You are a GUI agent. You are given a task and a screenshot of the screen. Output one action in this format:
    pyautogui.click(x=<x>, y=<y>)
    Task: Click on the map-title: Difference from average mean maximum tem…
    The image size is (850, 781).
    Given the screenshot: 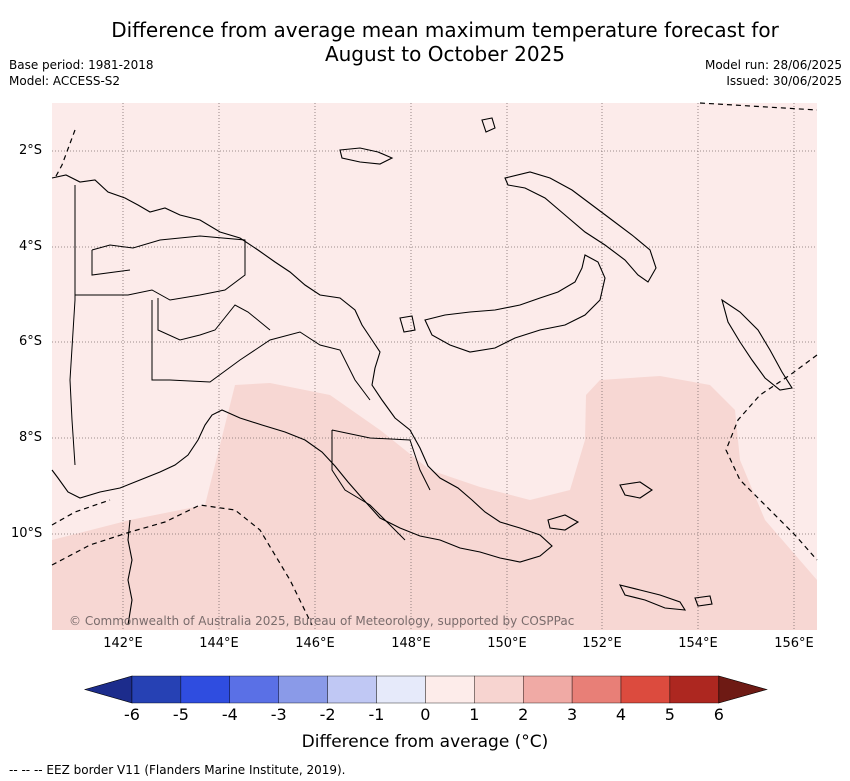 What is the action you would take?
    pyautogui.click(x=445, y=42)
    